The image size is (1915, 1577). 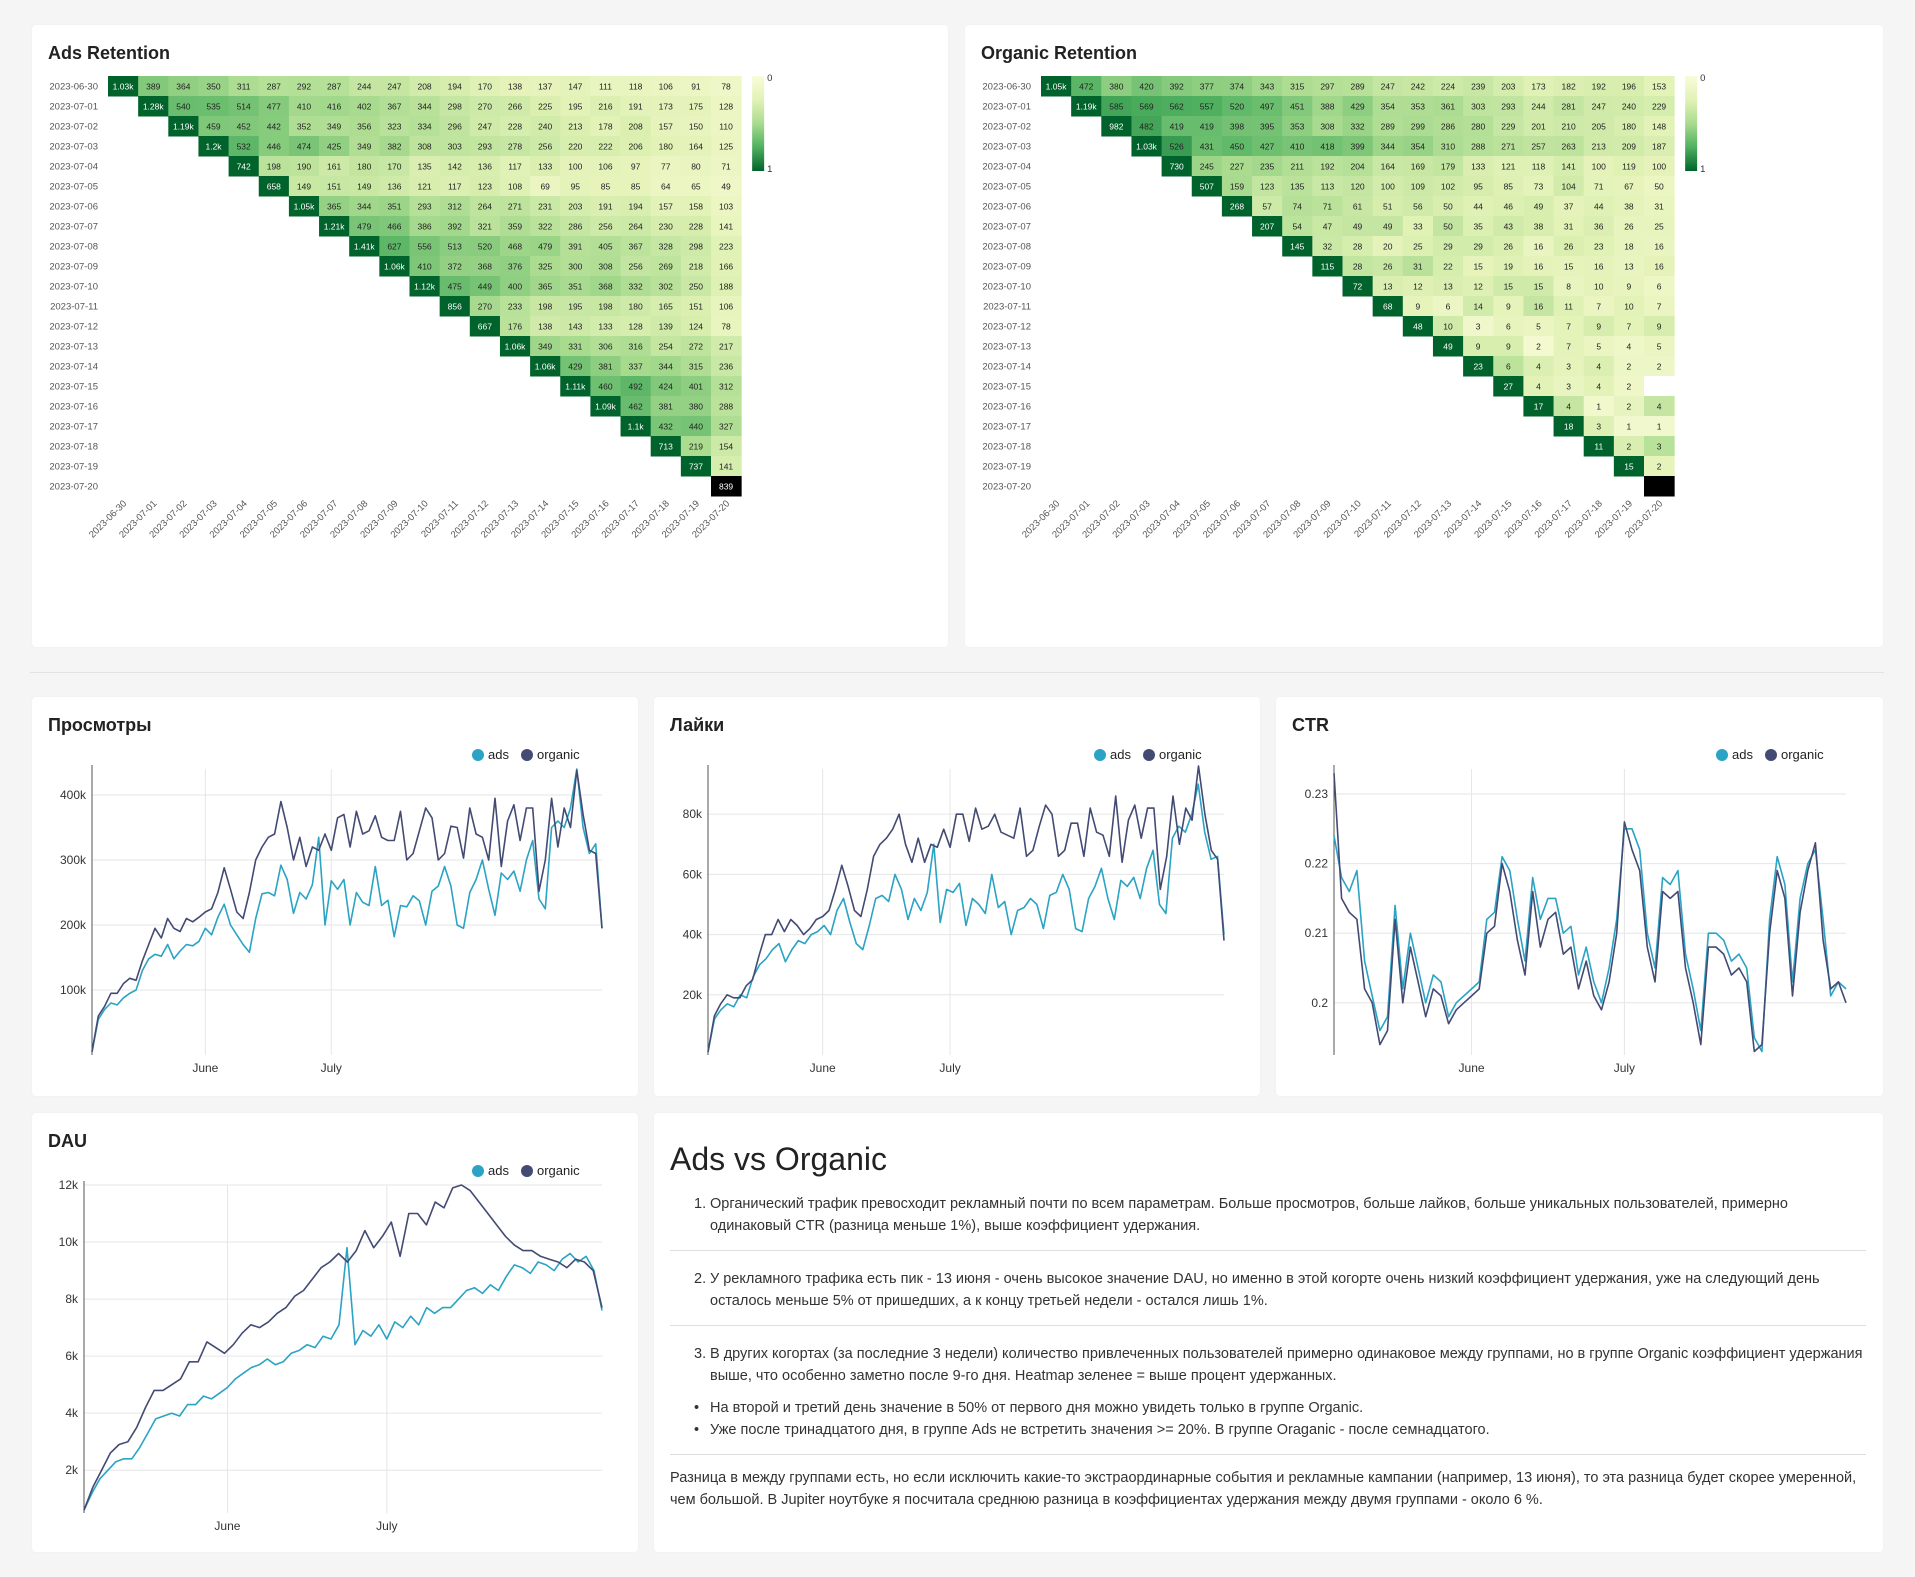 I want to click on series-line-organic, so click(x=1590, y=913).